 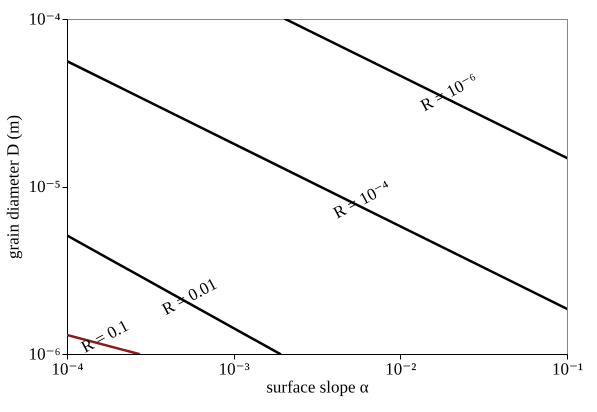 What do you see at coordinates (234, 369) in the screenshot?
I see `x-tick-label: 10⁻³` at bounding box center [234, 369].